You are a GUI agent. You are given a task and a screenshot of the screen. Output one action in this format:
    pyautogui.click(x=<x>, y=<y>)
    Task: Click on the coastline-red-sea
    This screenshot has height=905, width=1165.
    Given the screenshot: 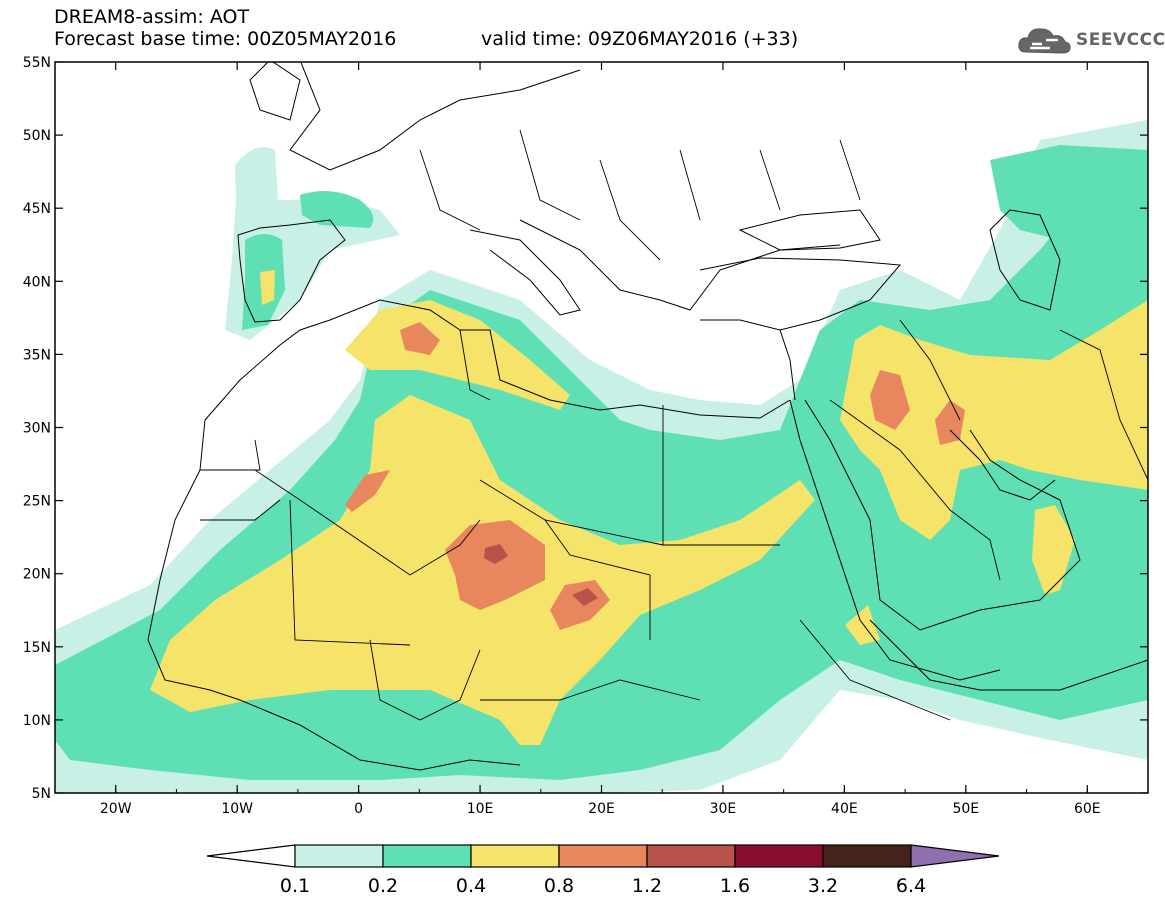 What is the action you would take?
    pyautogui.click(x=895, y=540)
    